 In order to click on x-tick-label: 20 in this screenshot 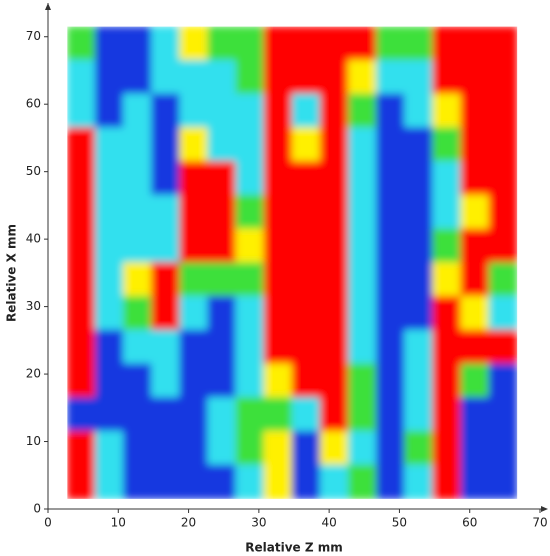, I will do `click(188, 523)`.